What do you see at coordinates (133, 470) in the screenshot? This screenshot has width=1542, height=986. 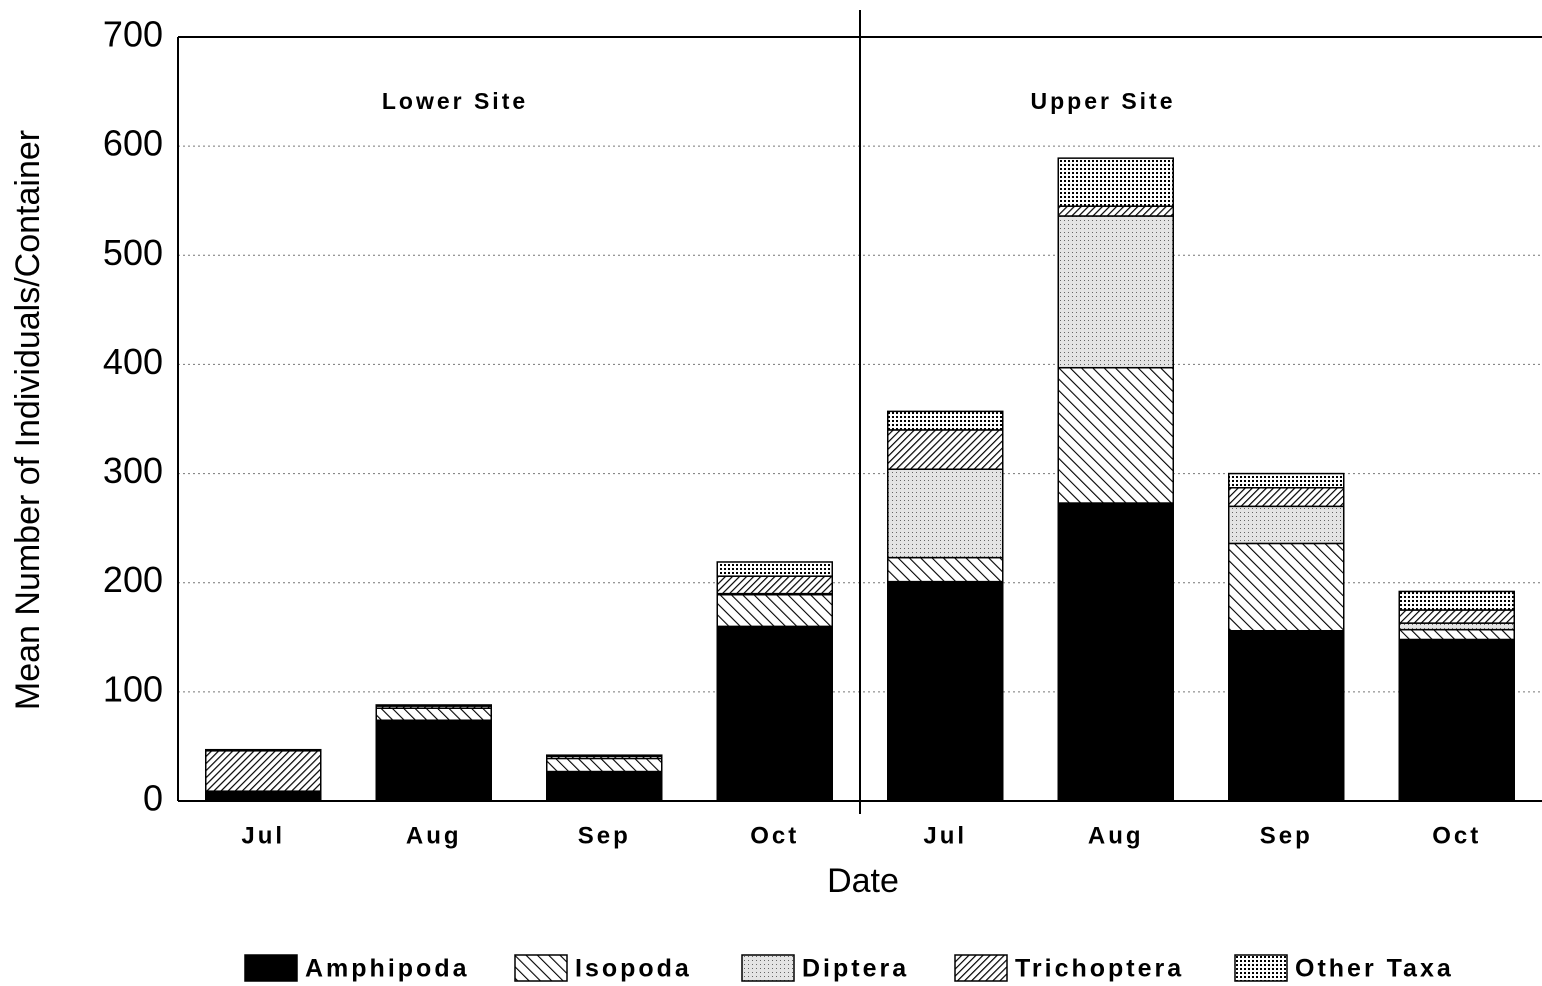 I see `y-tick-label: 300` at bounding box center [133, 470].